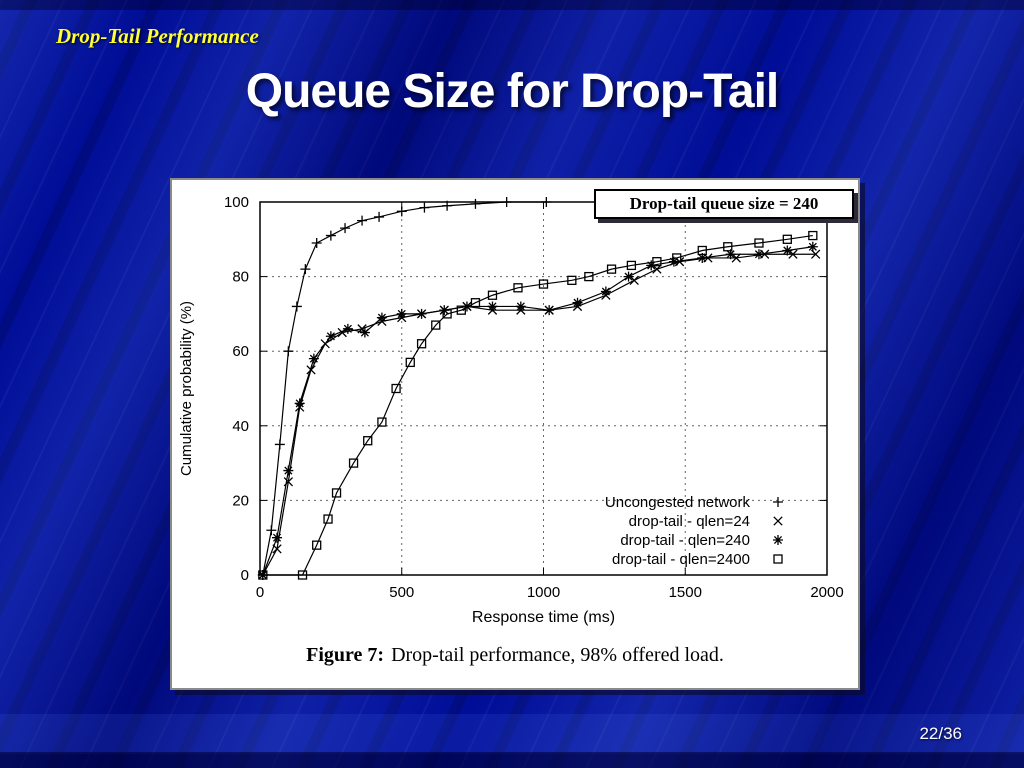  What do you see at coordinates (681, 559) in the screenshot?
I see `svg-text: drop-tail - qlen=2400` at bounding box center [681, 559].